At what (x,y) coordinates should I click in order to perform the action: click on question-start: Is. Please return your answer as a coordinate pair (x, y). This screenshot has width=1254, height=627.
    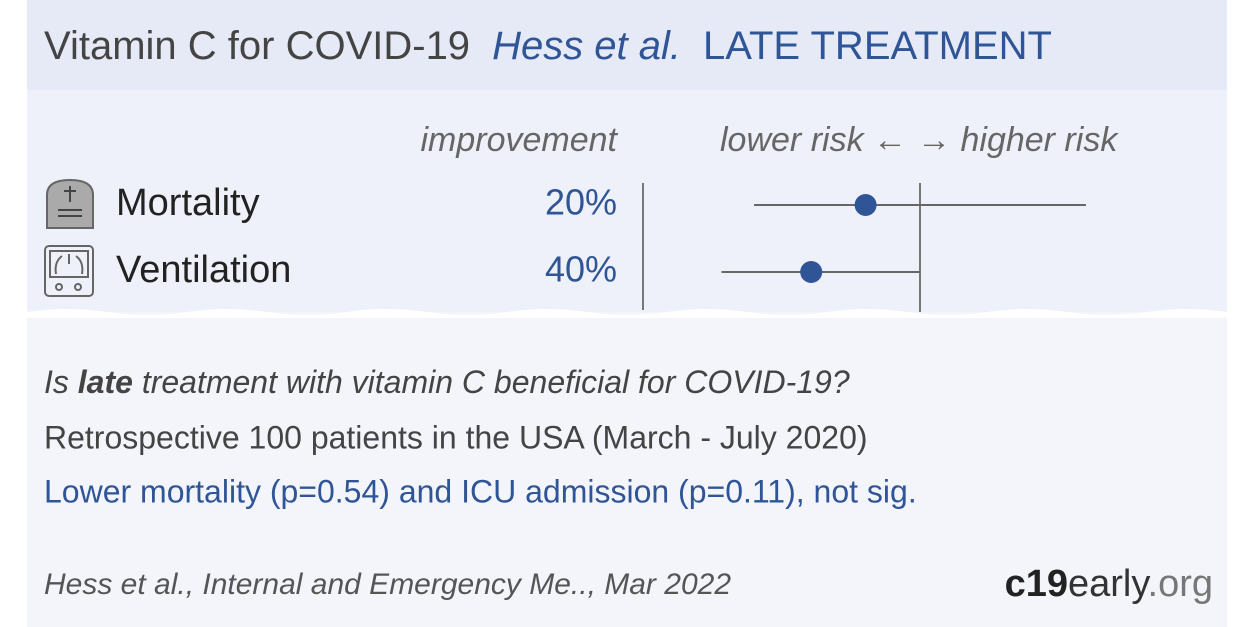
    Looking at the image, I should click on (61, 382).